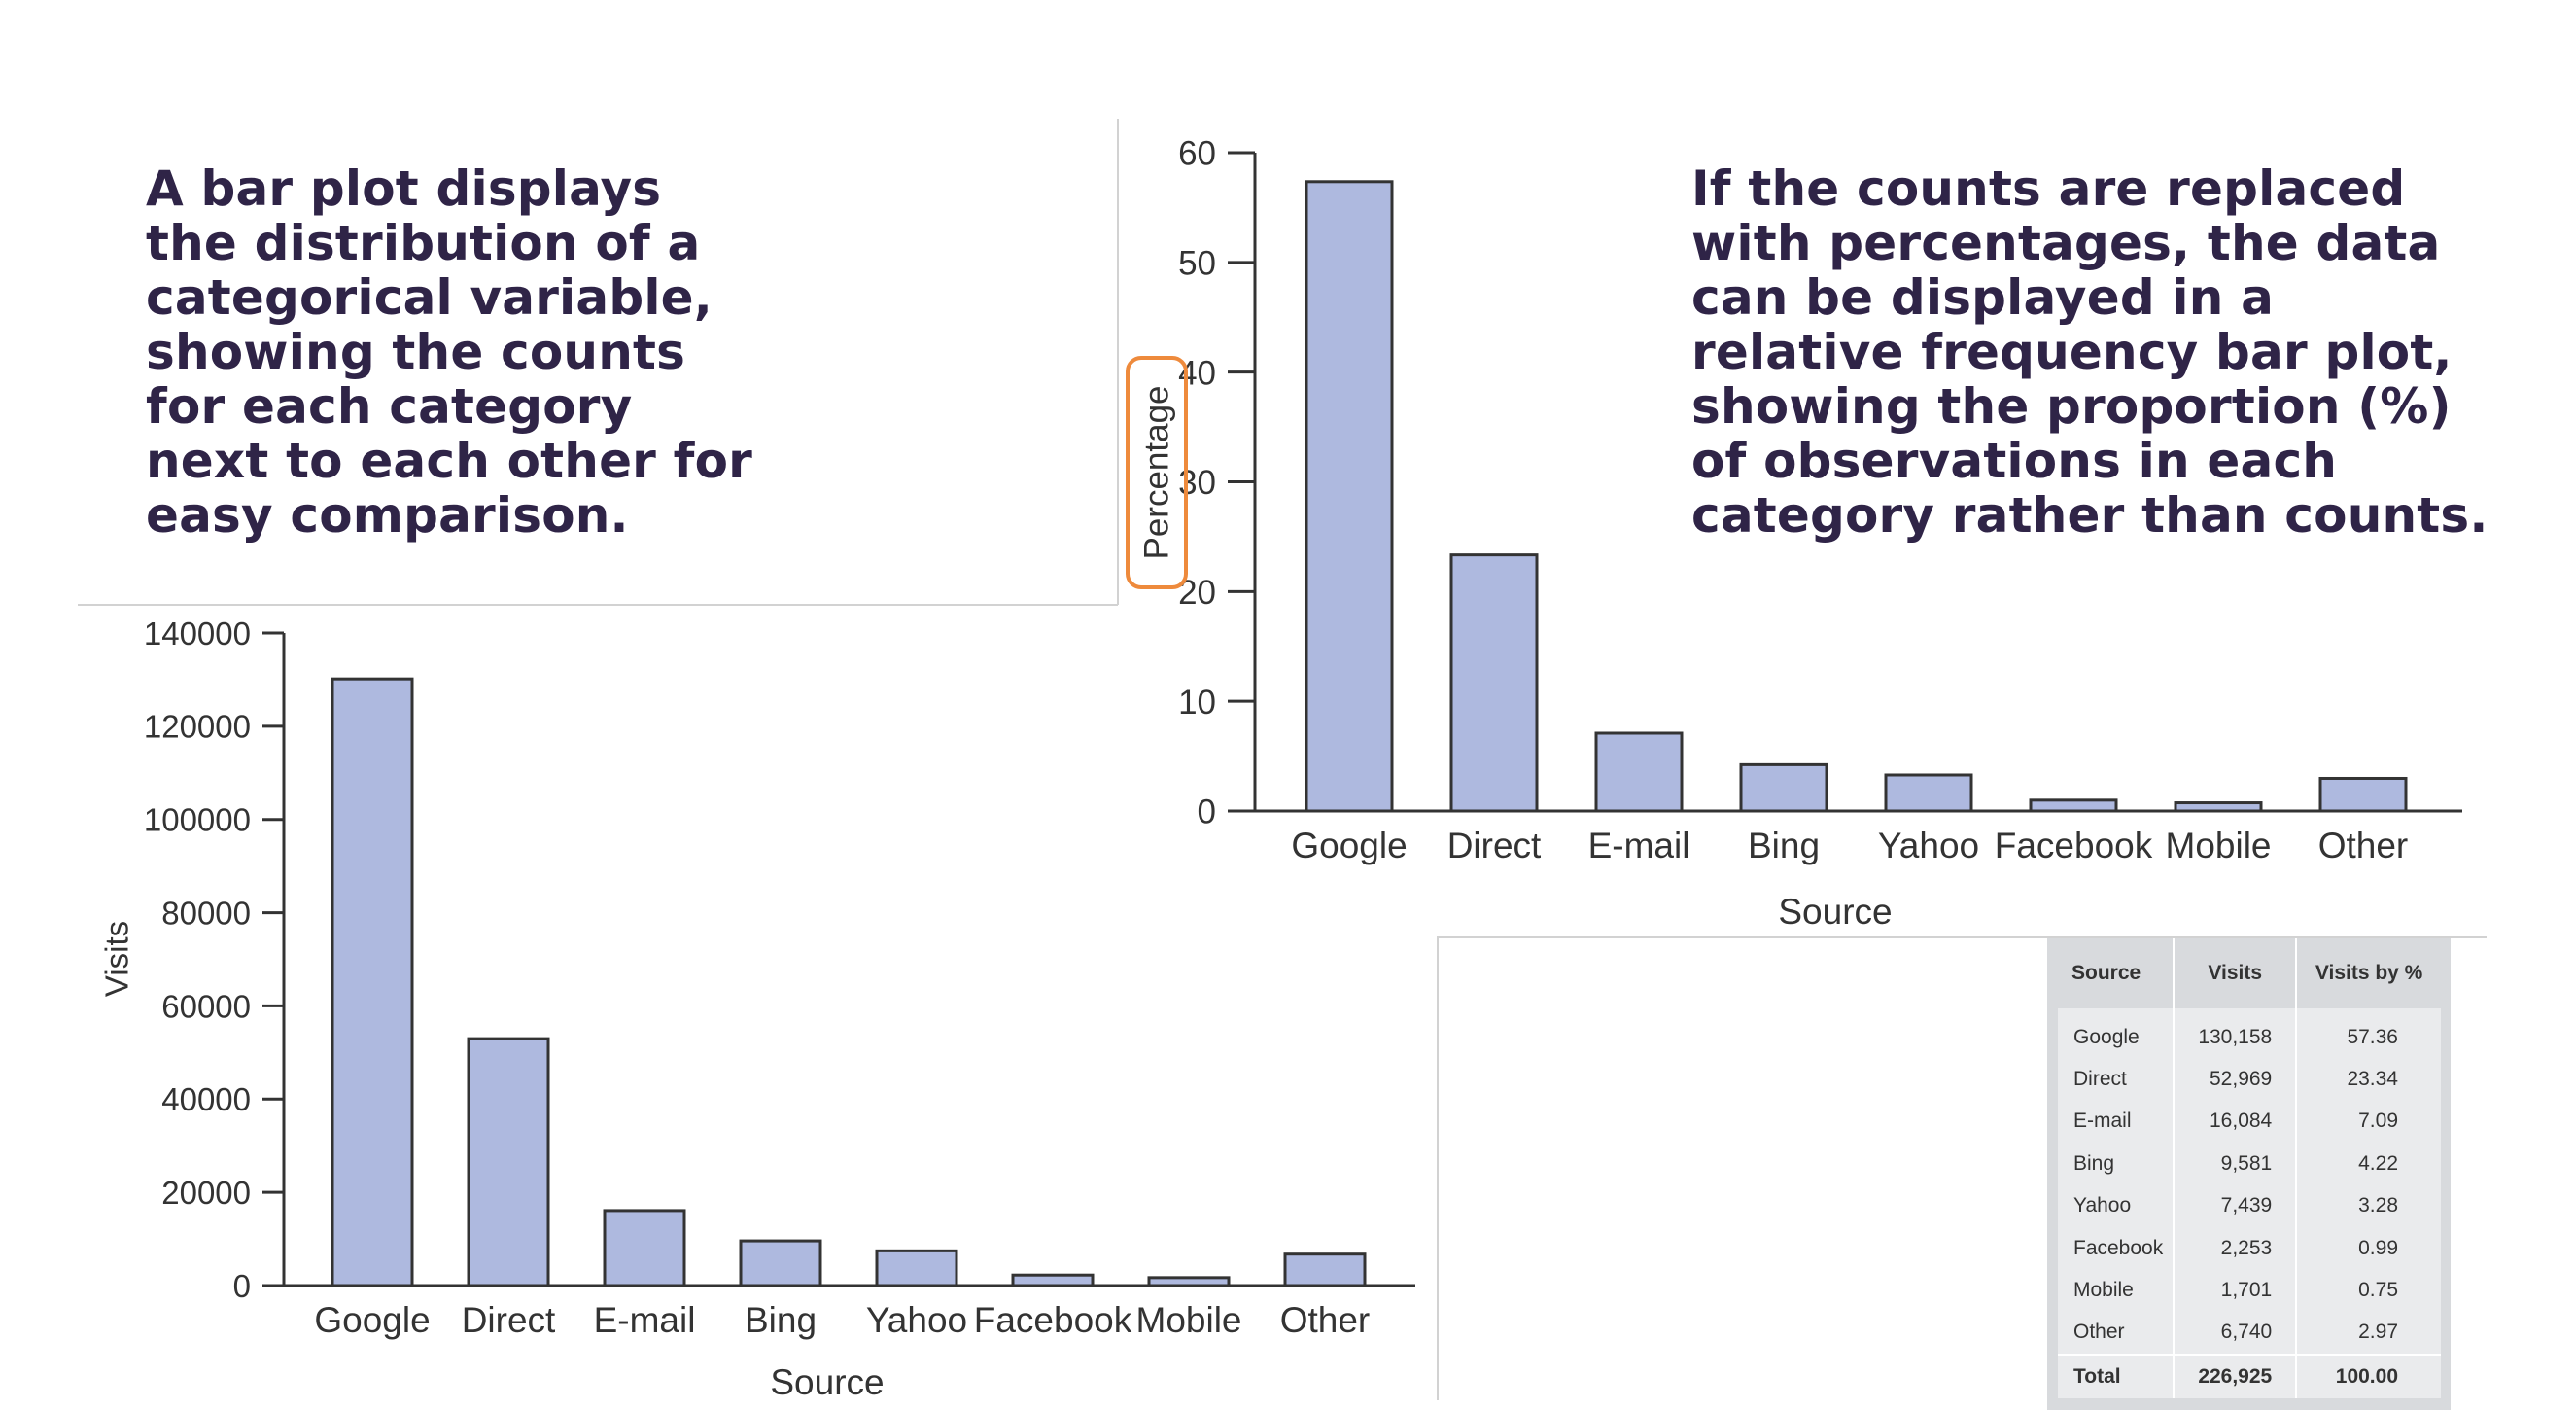  I want to click on table-header-source: Source, so click(2117, 973).